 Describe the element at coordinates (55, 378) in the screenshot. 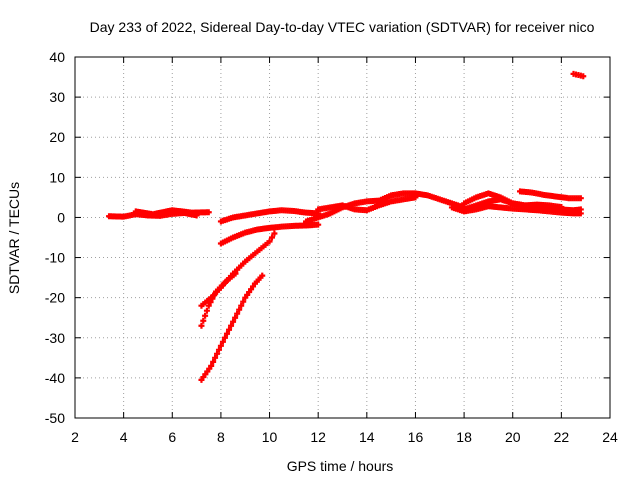

I see `y-tick-label: -40` at that location.